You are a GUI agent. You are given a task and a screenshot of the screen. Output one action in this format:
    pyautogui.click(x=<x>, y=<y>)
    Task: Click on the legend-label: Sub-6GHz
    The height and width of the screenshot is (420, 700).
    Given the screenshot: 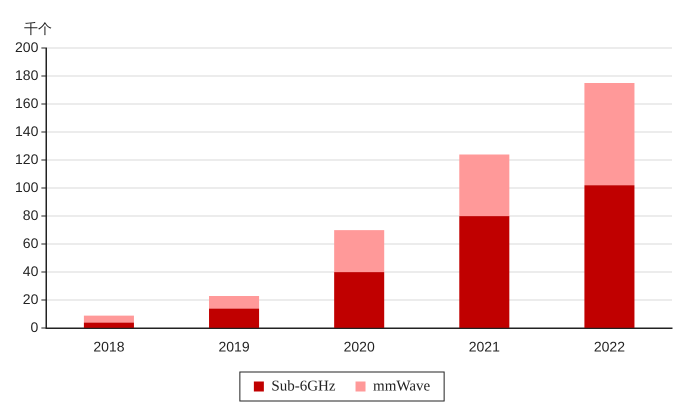 What is the action you would take?
    pyautogui.click(x=303, y=386)
    